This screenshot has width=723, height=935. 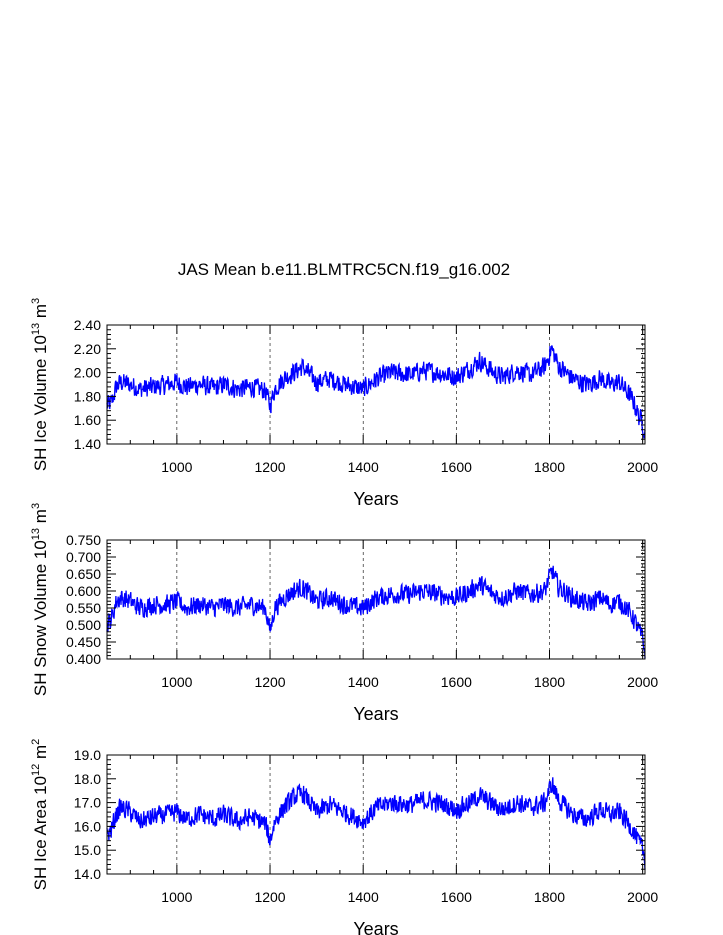 I want to click on y-tick-label: 15.0, so click(x=87, y=850).